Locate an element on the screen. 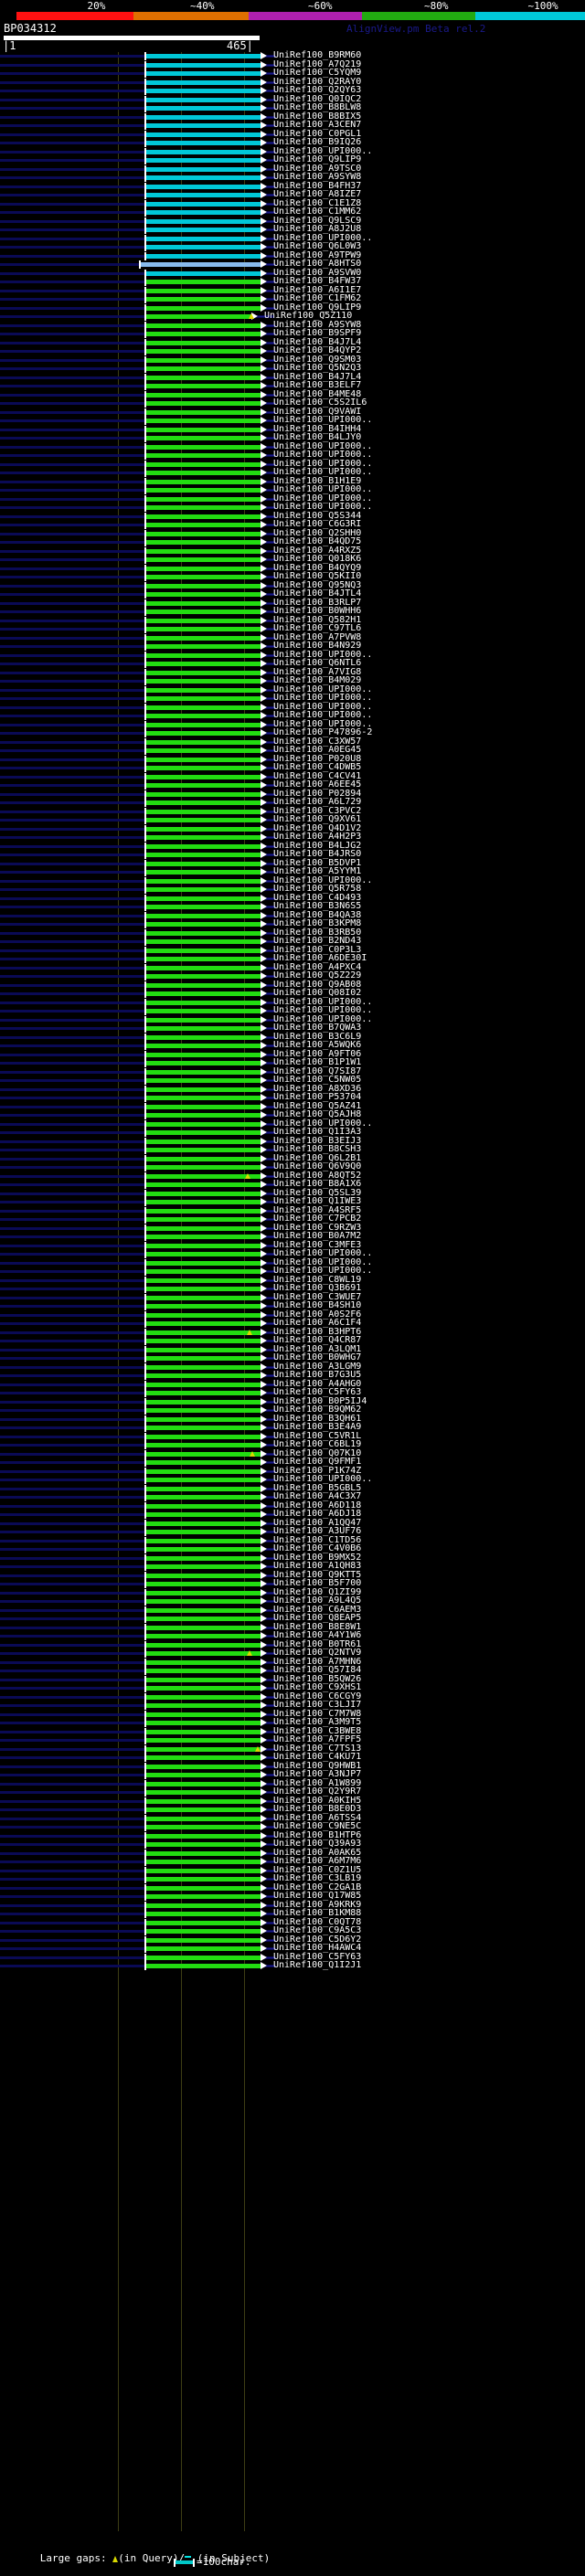 This screenshot has width=585, height=2576. hit-accession-label: UniRef100_Q9VAWI is located at coordinates (317, 411).